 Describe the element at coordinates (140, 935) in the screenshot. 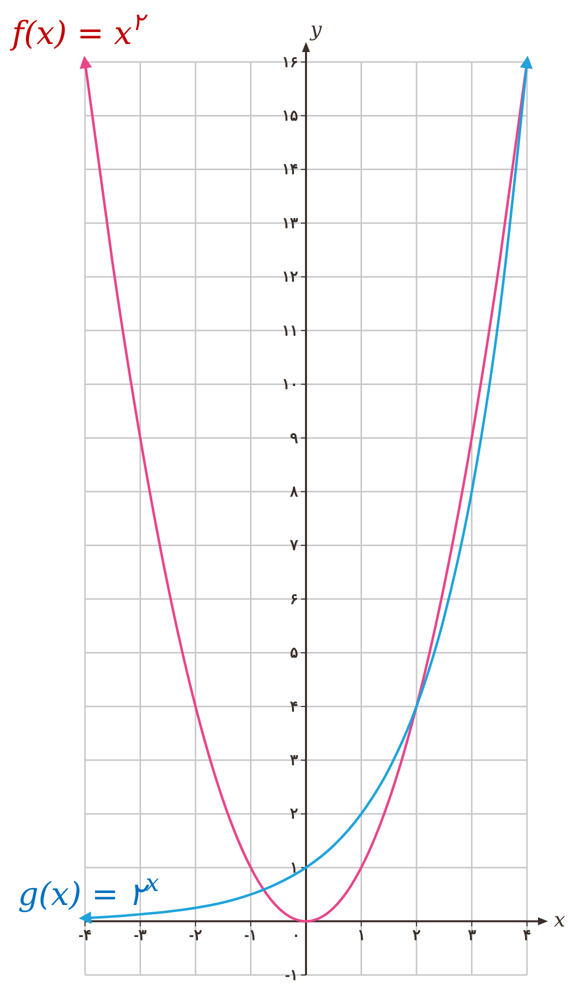

I see `x-tick-label: -۳` at that location.